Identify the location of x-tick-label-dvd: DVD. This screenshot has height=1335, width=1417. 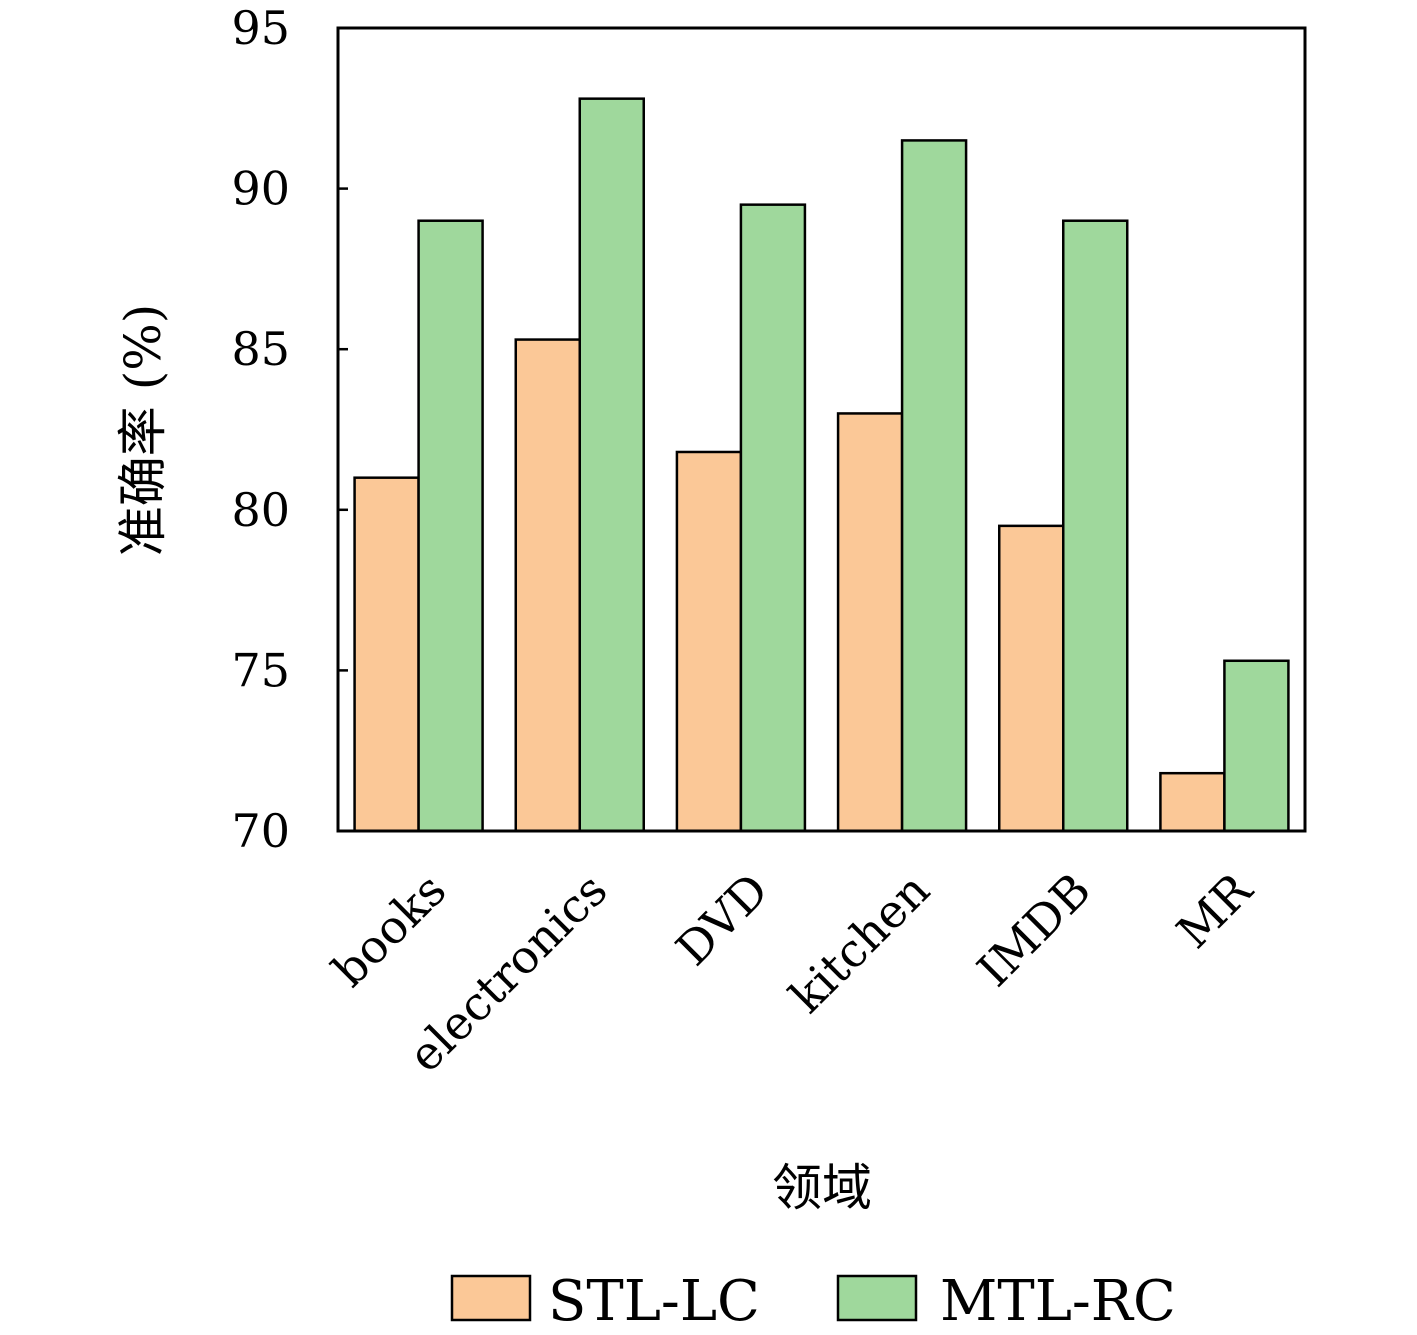
(721, 919).